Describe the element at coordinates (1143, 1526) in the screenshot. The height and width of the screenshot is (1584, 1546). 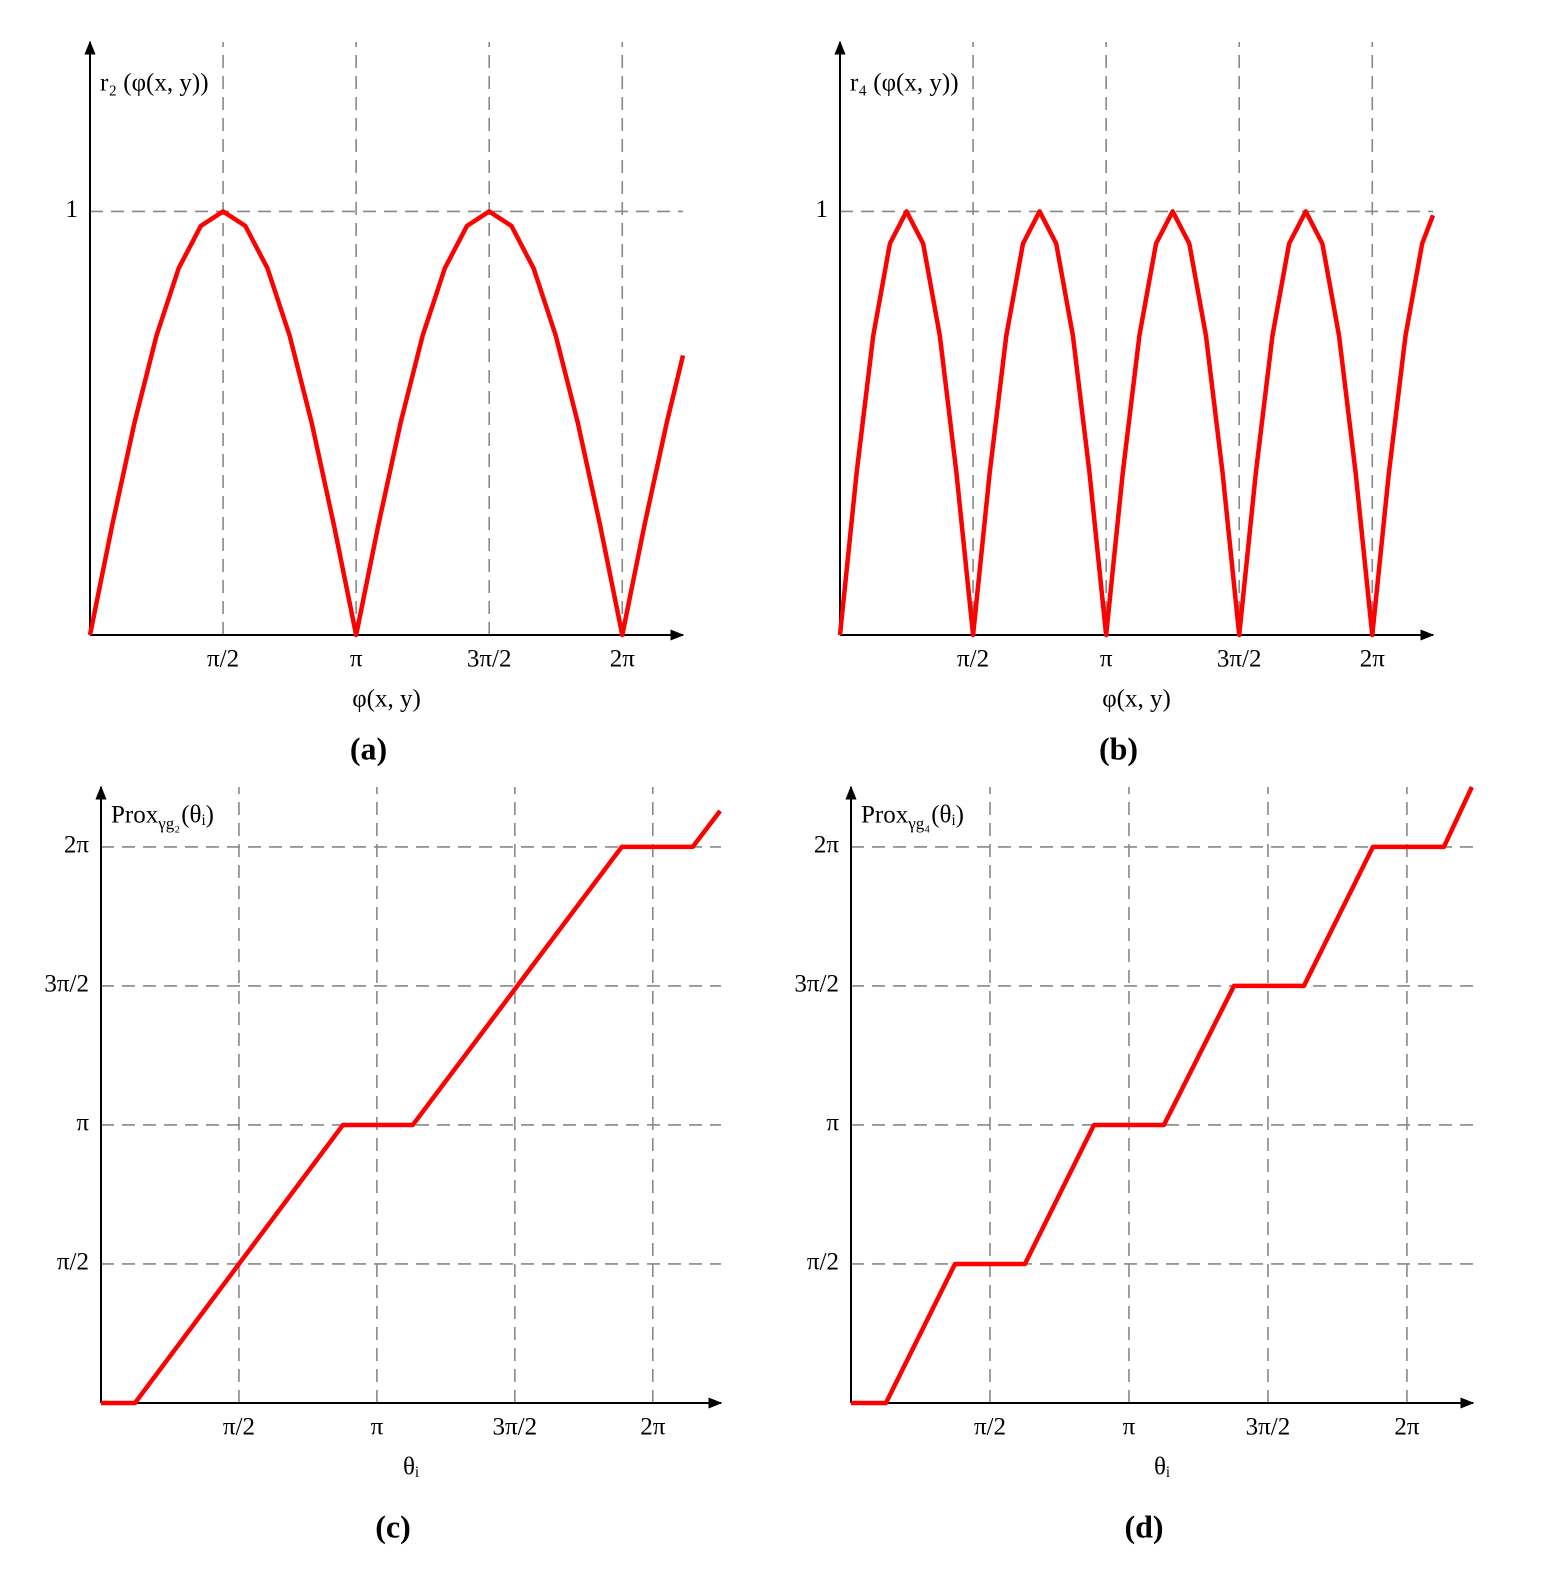
I see `caption: (d)` at that location.